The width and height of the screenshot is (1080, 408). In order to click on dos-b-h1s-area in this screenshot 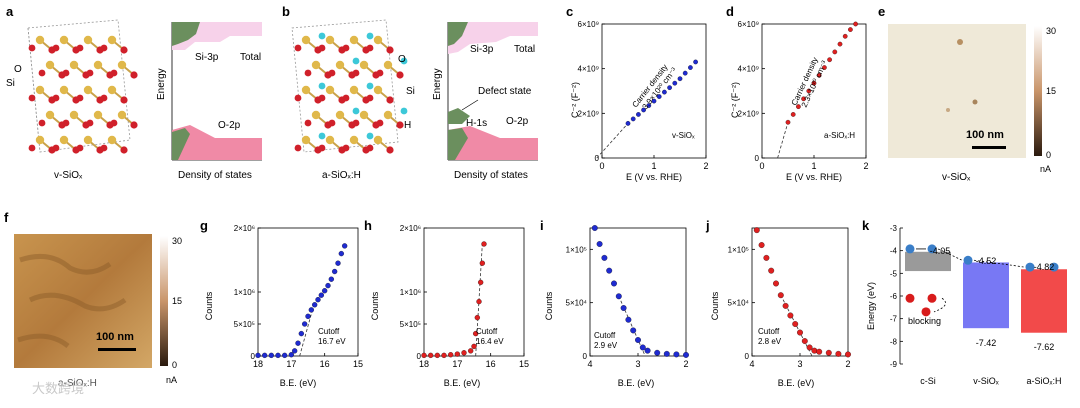, I will do `click(458, 144)`.